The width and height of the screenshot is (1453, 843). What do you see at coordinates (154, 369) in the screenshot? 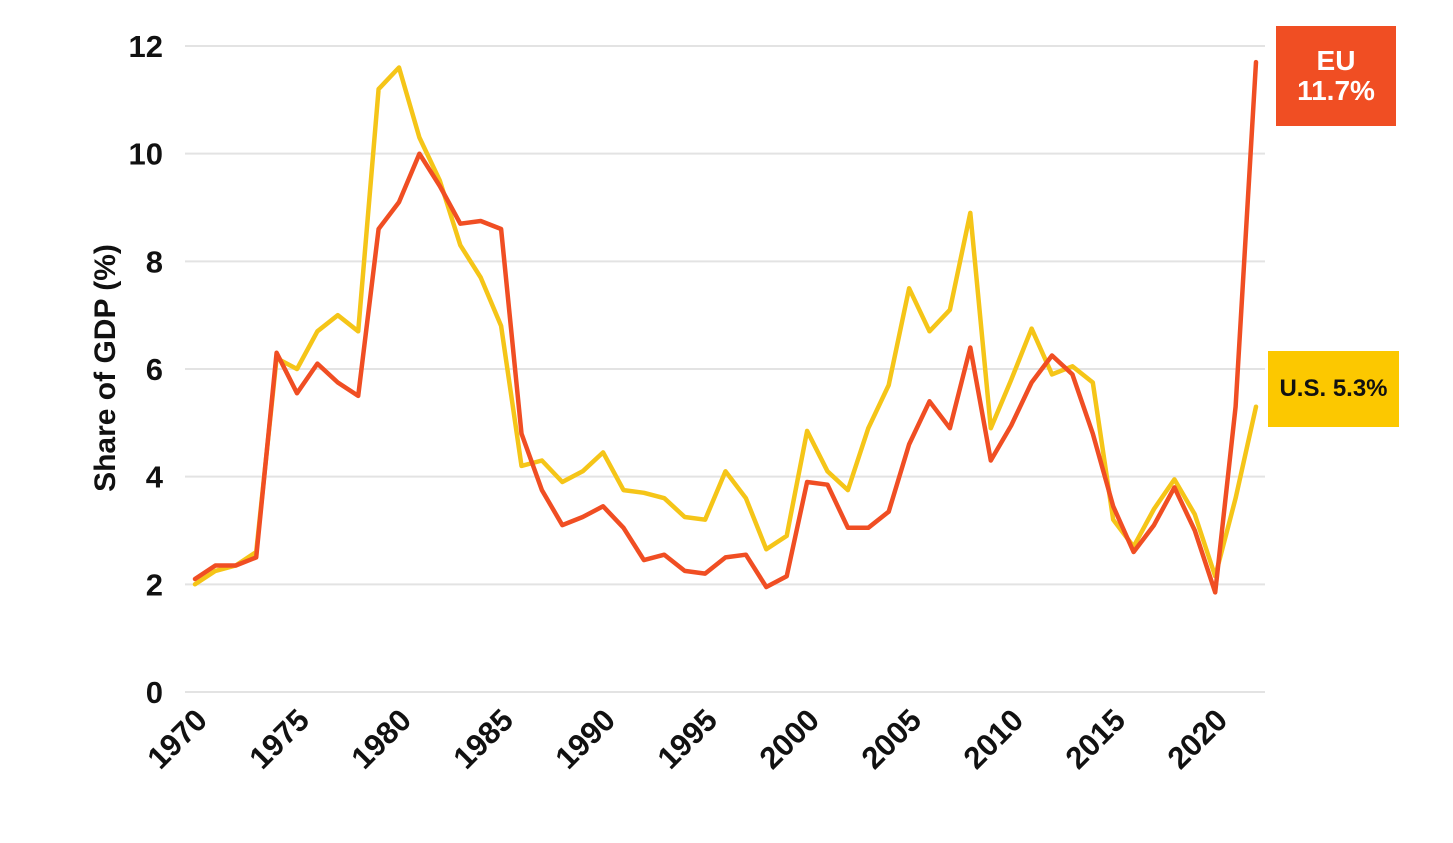
I see `y-tick-label: 6` at bounding box center [154, 369].